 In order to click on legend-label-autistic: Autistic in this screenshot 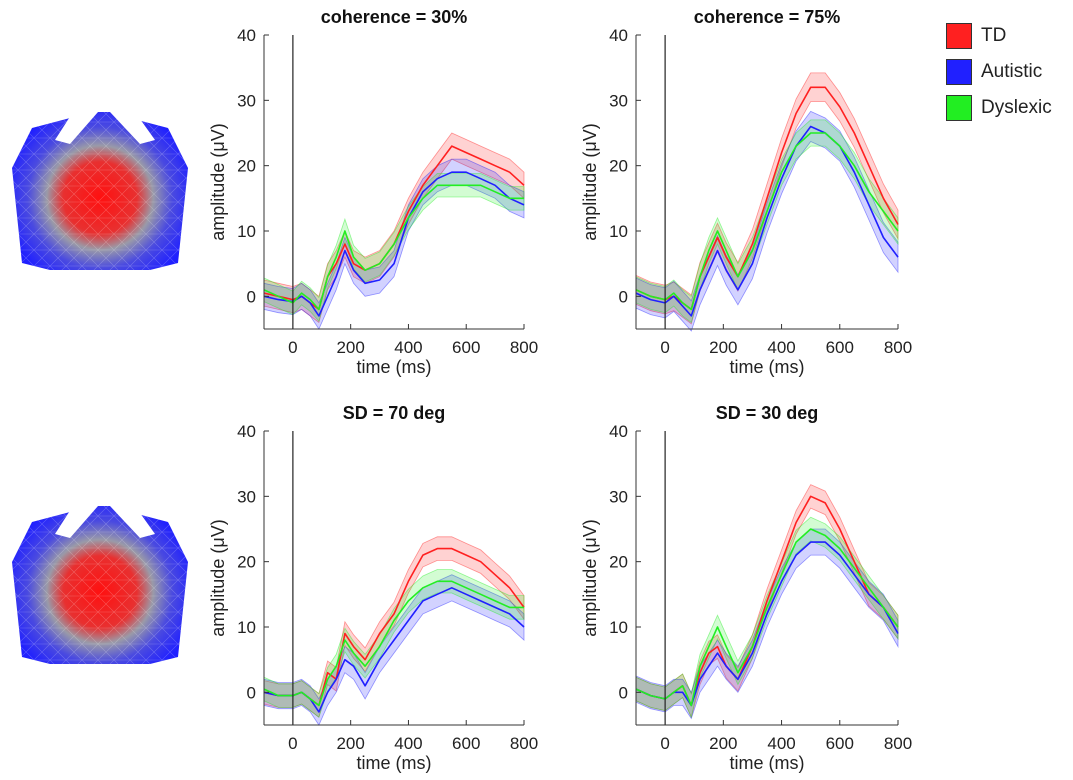, I will do `click(1012, 71)`.